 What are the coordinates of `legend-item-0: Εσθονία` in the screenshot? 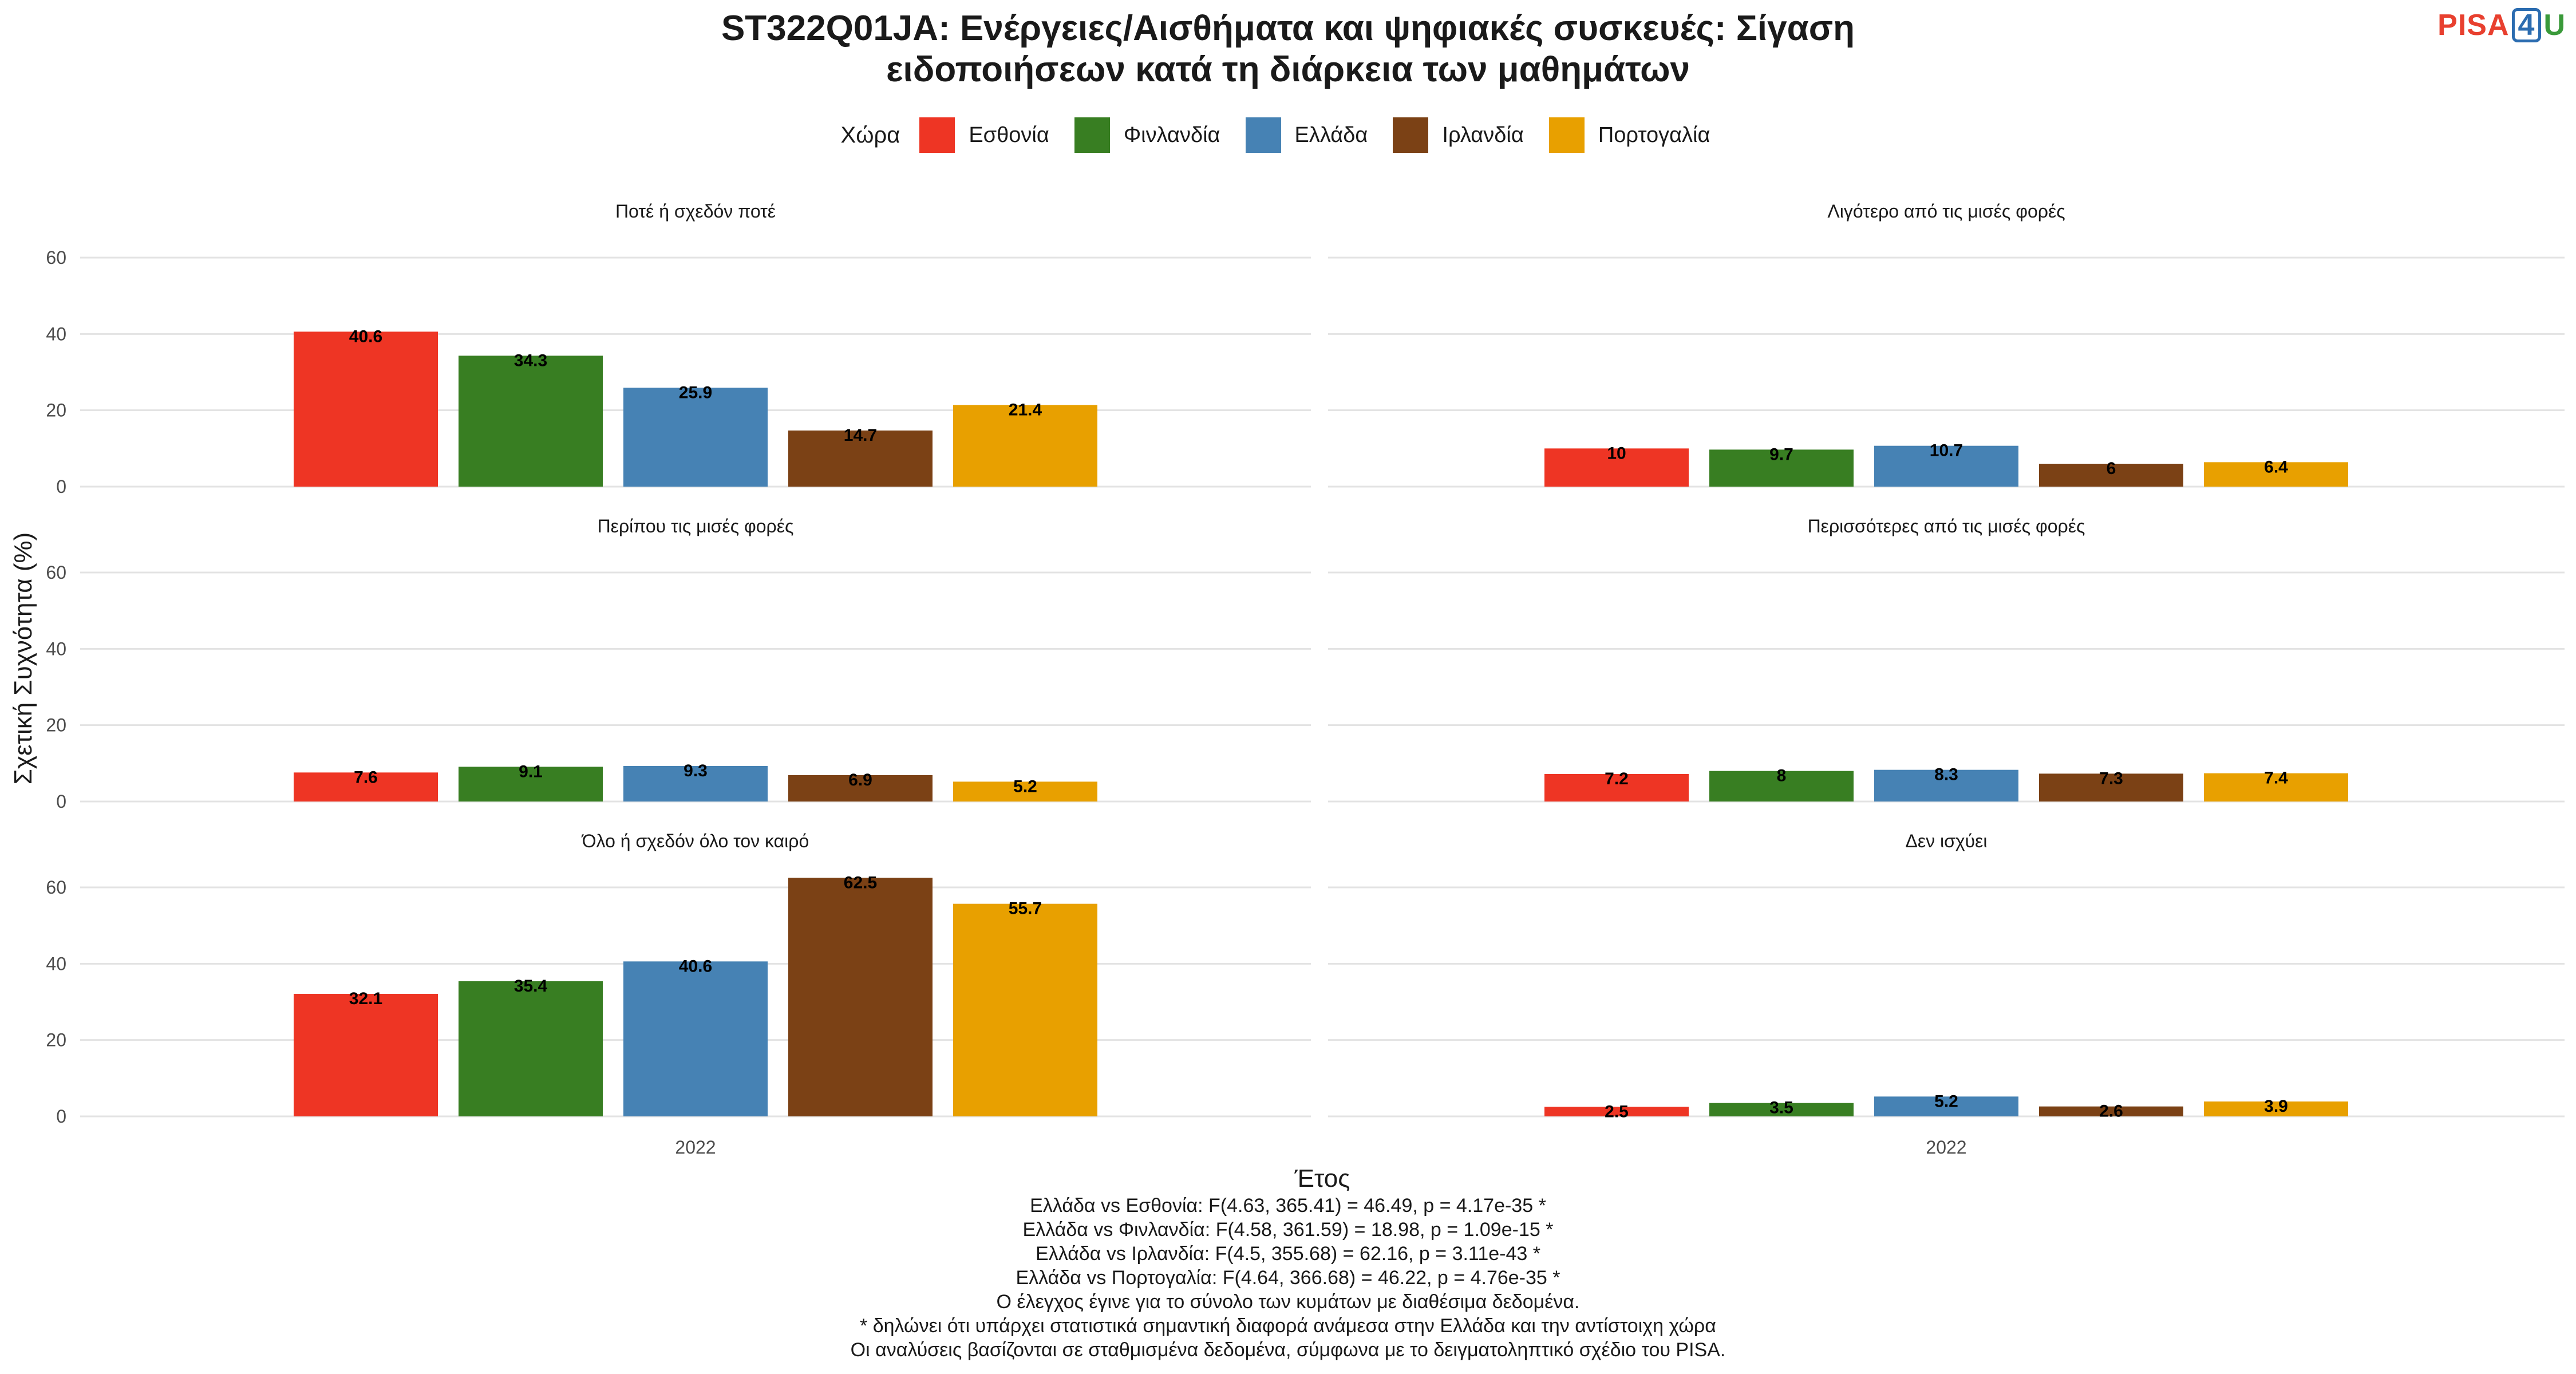 It's located at (984, 135).